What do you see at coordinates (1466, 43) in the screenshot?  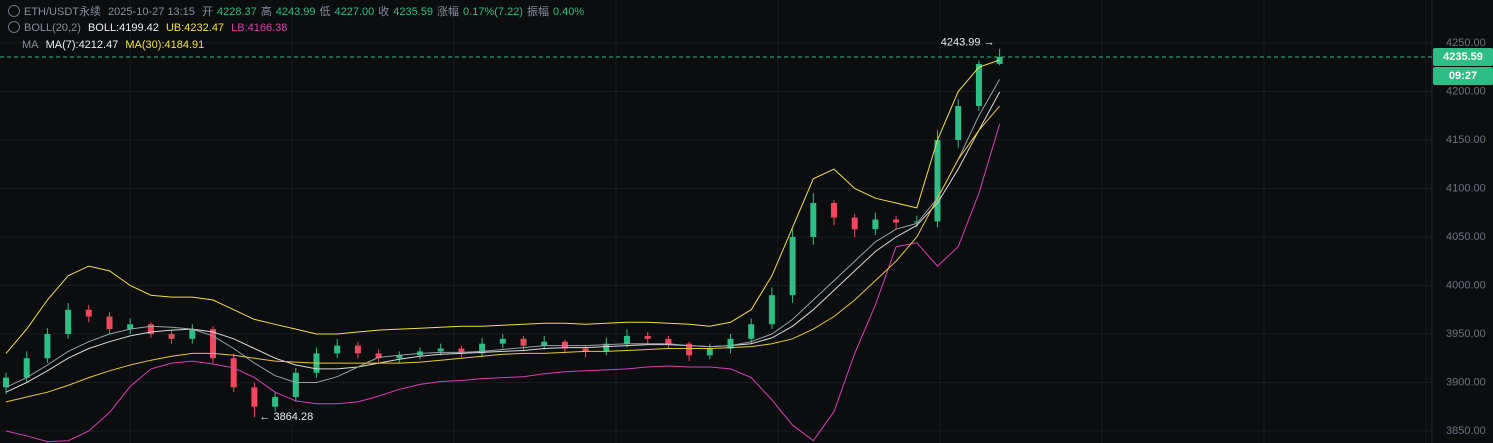 I see `y-tick-label: 4250.00` at bounding box center [1466, 43].